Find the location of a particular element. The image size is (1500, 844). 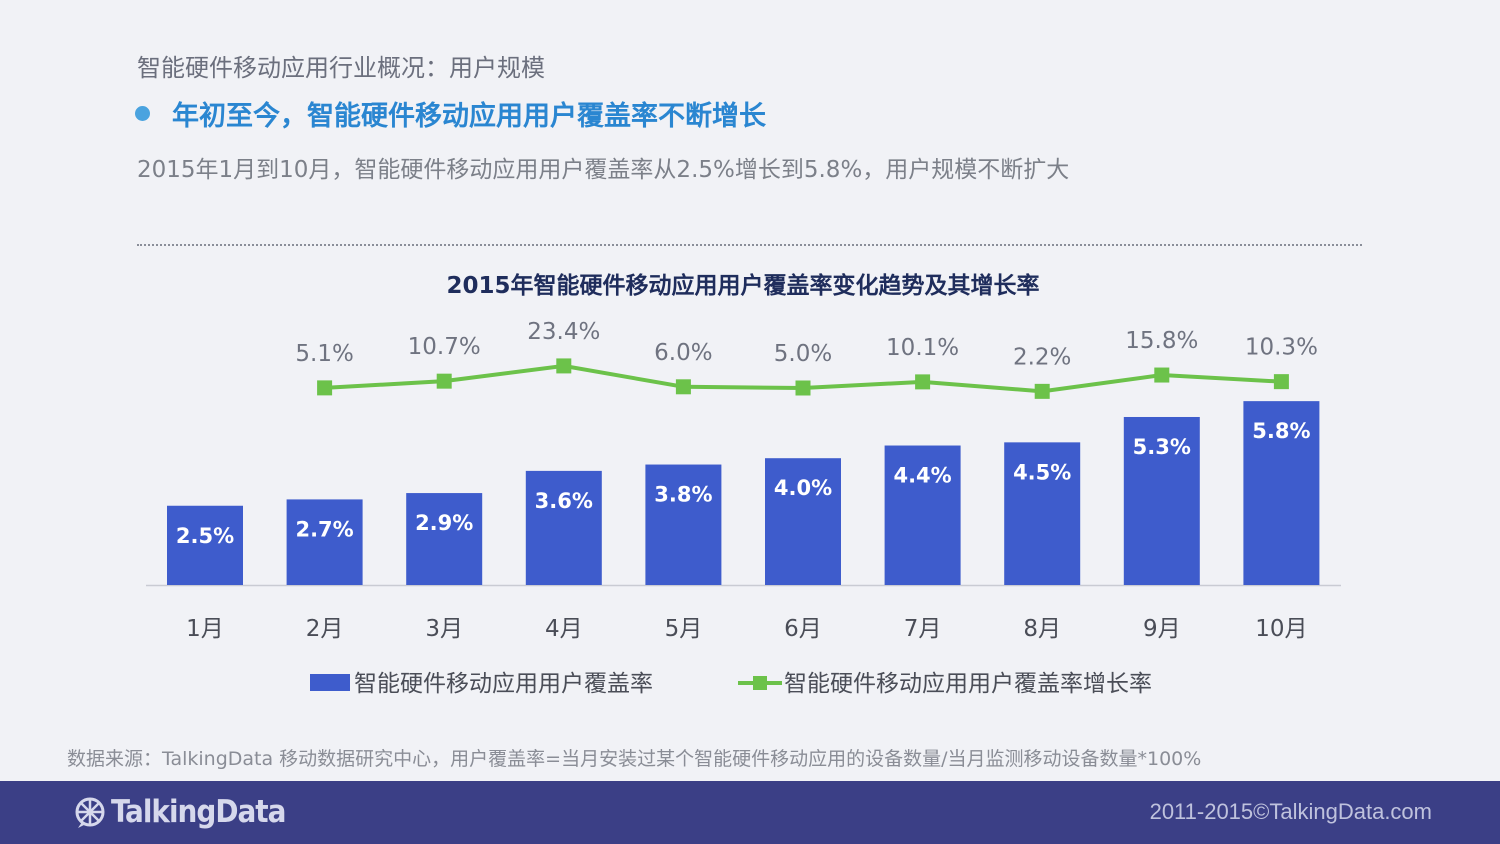

bar-data-label: 4.5% is located at coordinates (1042, 472).